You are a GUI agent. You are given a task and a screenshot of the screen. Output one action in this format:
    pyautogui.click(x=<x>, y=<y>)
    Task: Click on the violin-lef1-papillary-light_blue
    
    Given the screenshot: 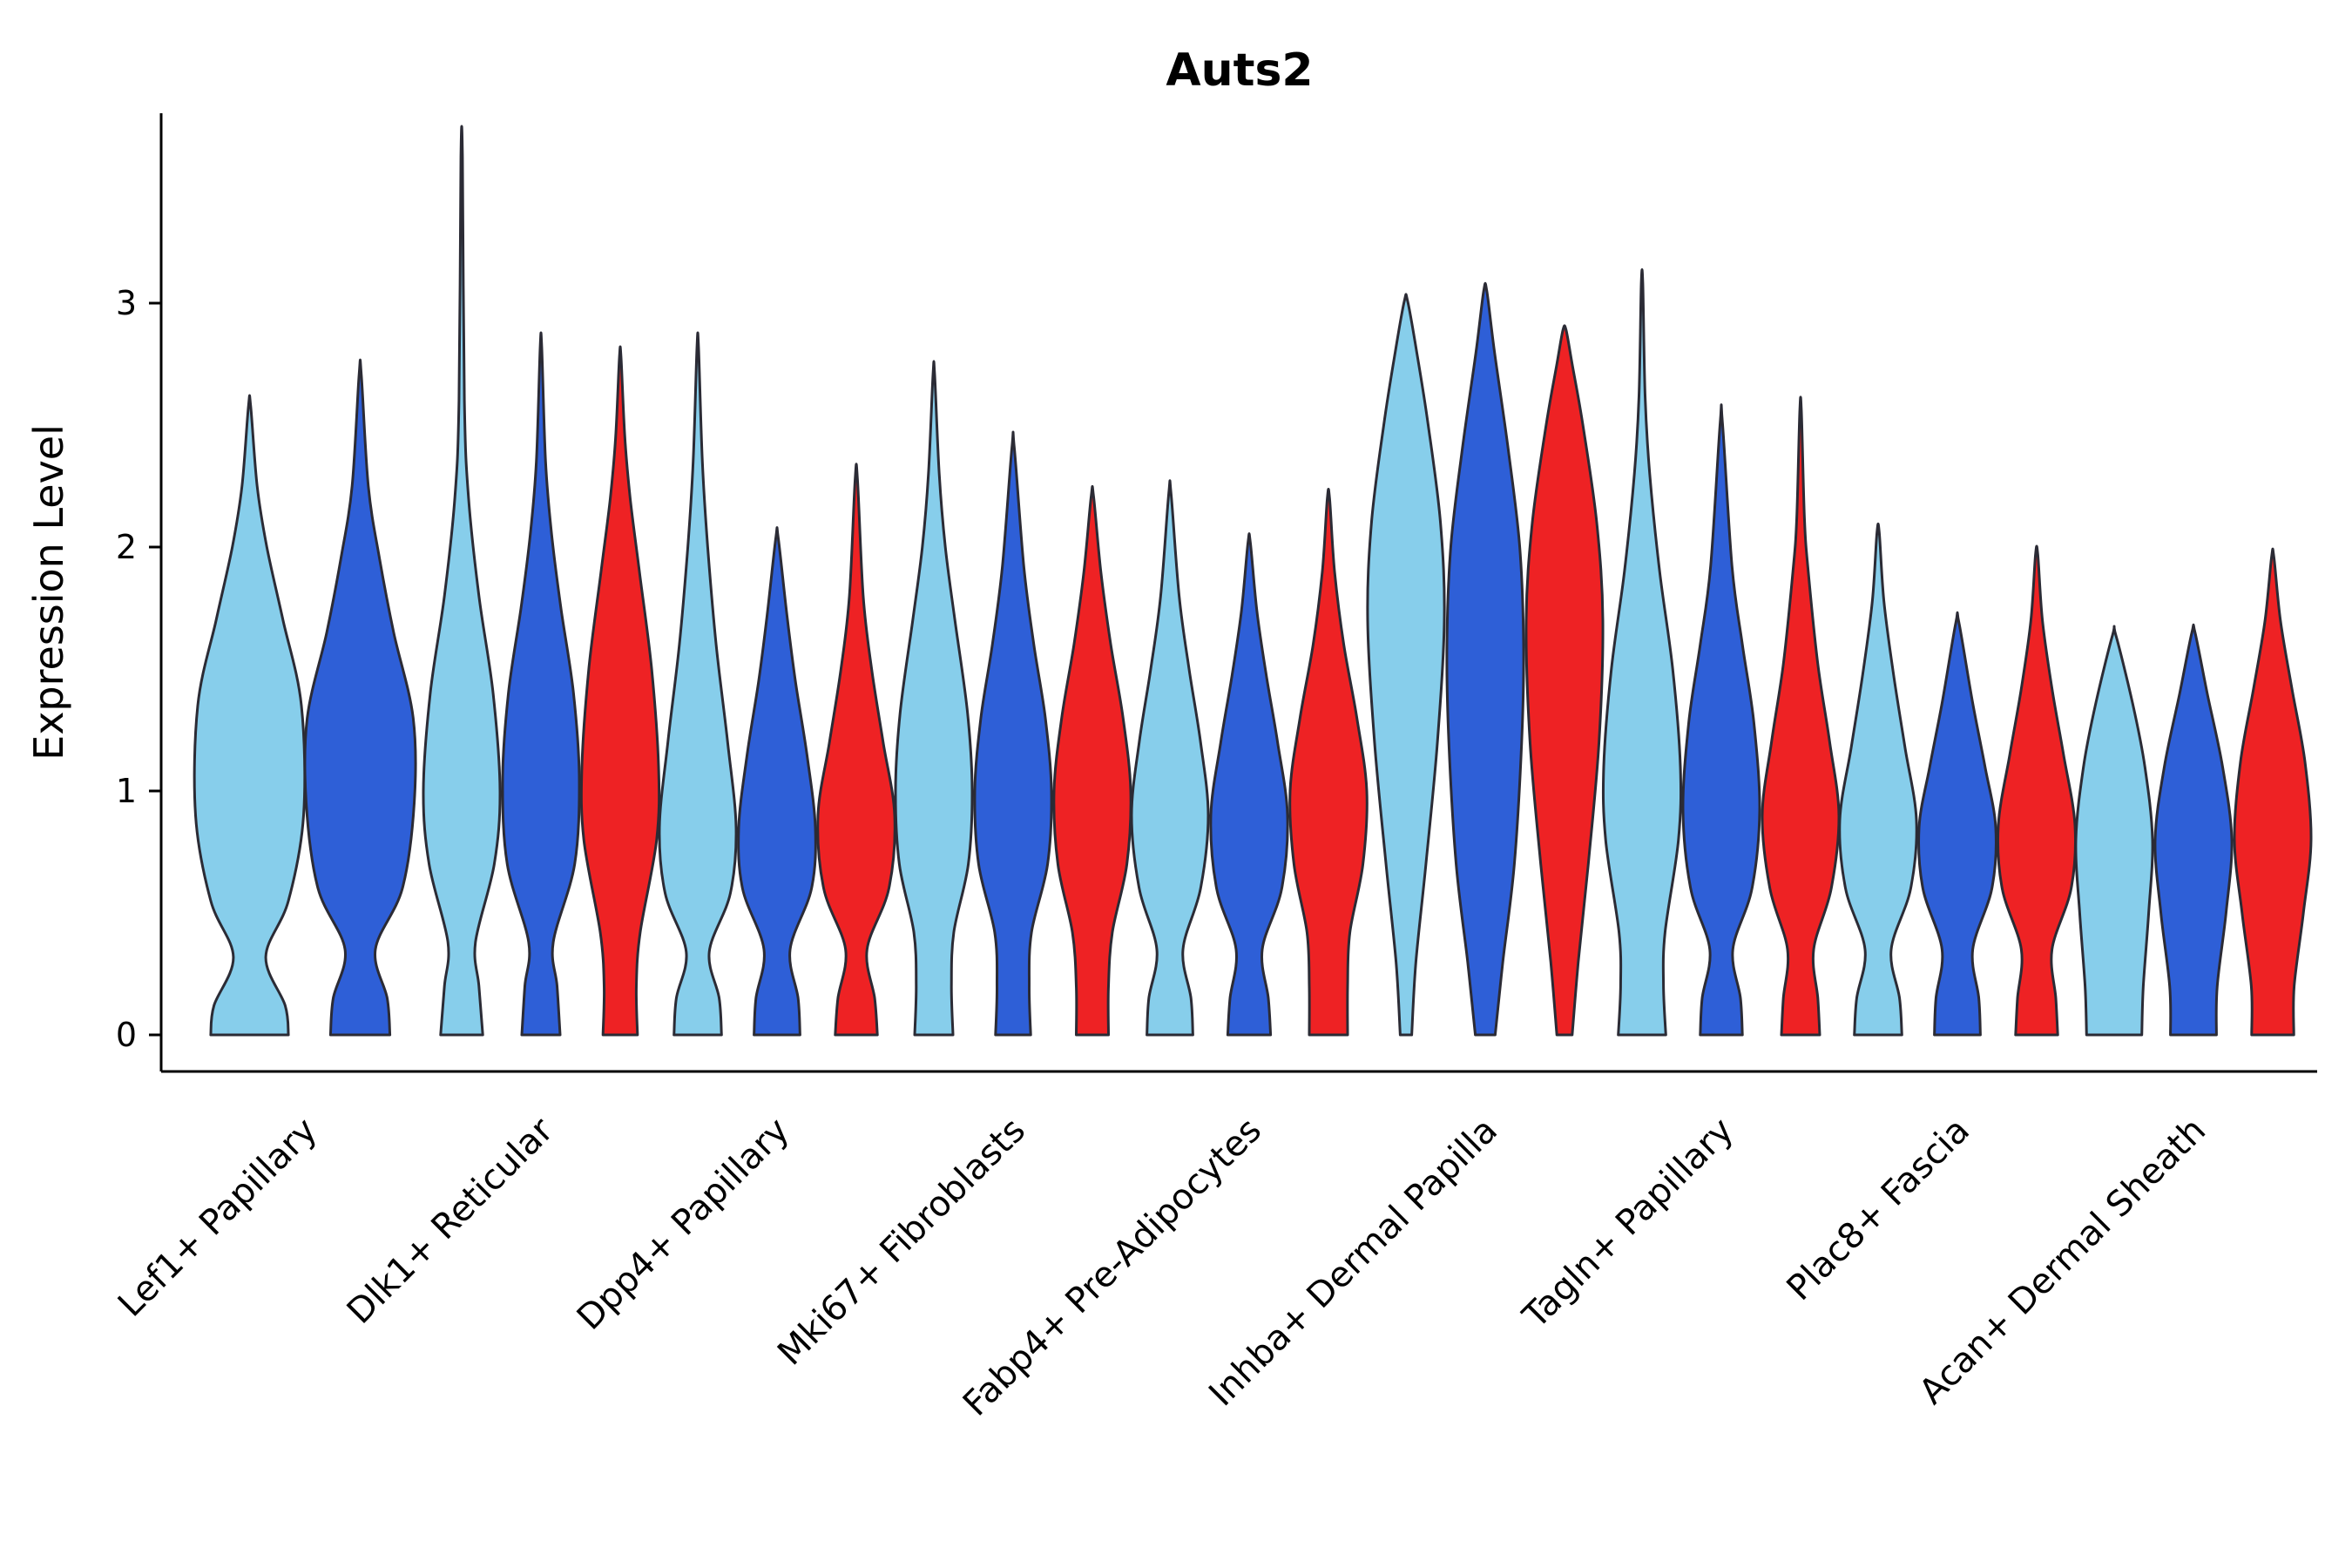 What is the action you would take?
    pyautogui.click(x=250, y=716)
    